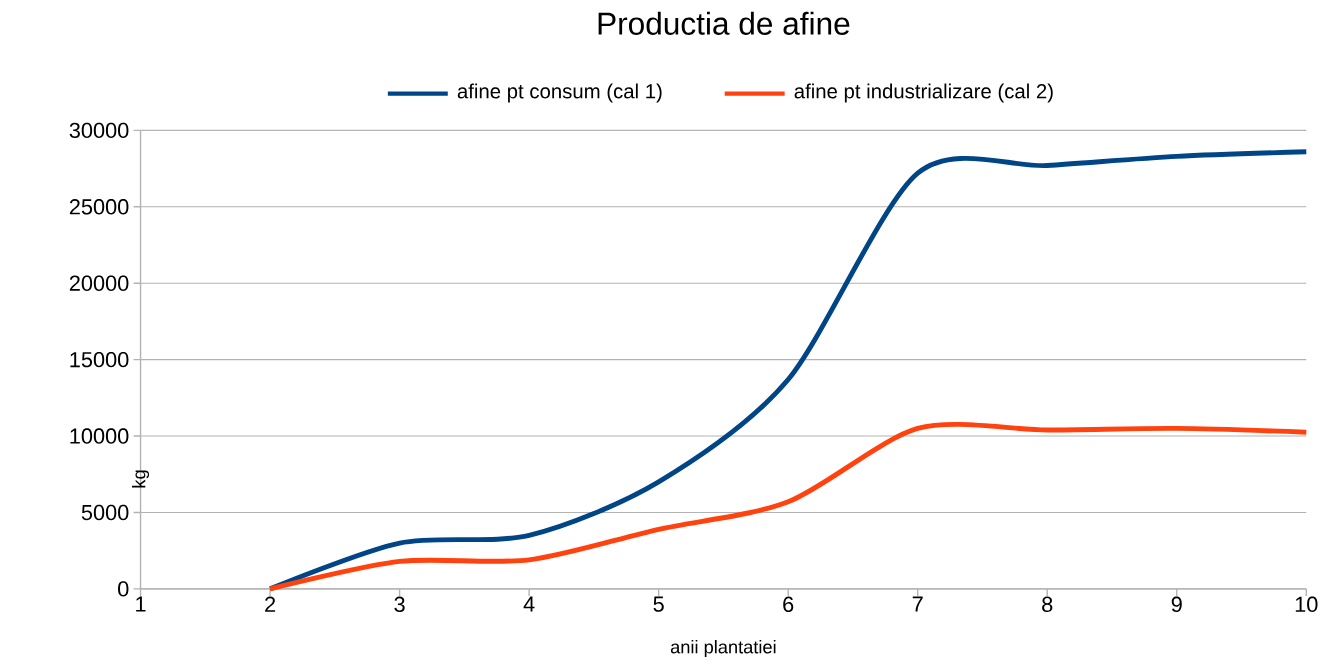 This screenshot has height=669, width=1322. I want to click on x-tick-label: 7, so click(917, 604).